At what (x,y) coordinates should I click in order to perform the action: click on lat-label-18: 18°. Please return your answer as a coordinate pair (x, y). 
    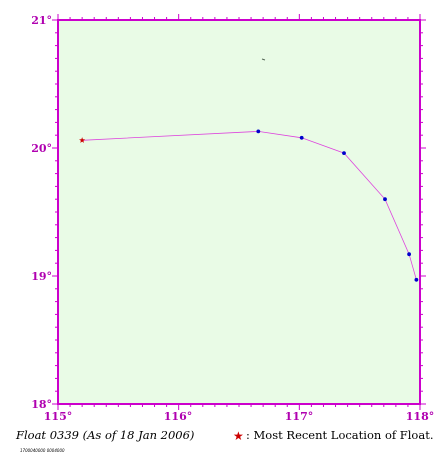
    Looking at the image, I should click on (41, 404).